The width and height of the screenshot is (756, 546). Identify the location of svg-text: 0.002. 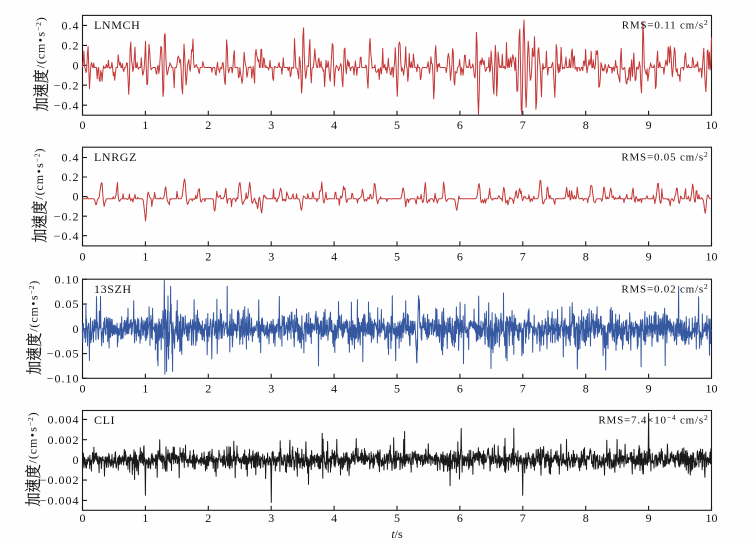
(64, 440).